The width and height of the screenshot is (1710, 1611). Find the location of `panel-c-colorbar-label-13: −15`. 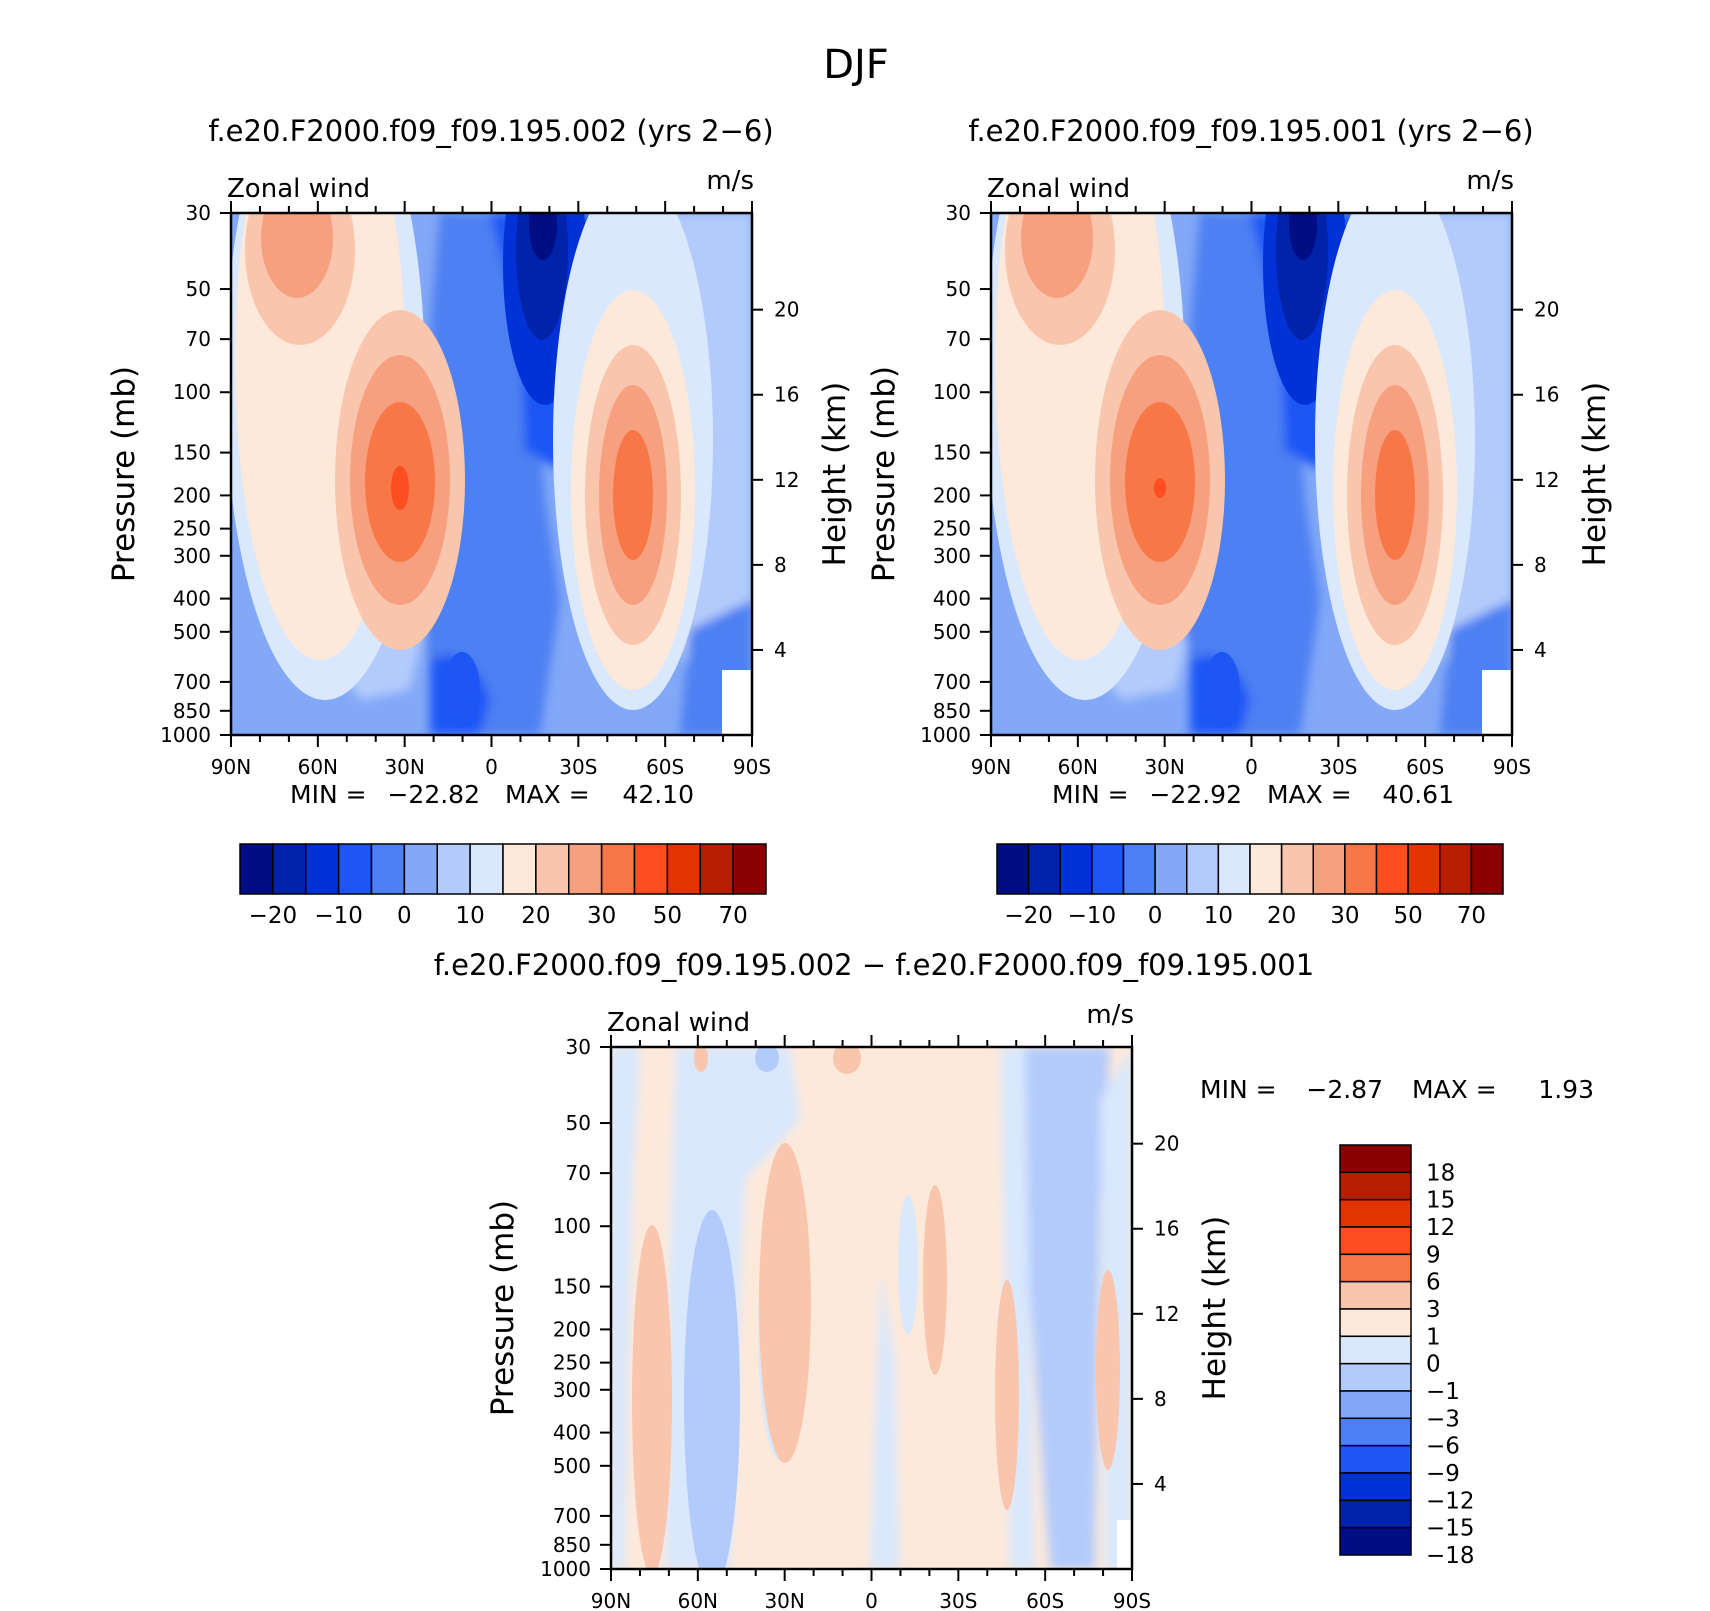

panel-c-colorbar-label-13: −15 is located at coordinates (1450, 1529).